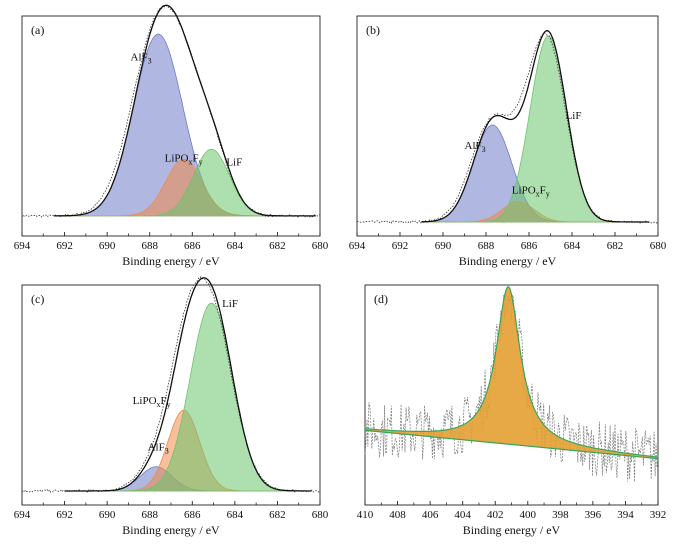 This screenshot has width=693, height=549. What do you see at coordinates (593, 515) in the screenshot?
I see `x-tick-label: 396` at bounding box center [593, 515].